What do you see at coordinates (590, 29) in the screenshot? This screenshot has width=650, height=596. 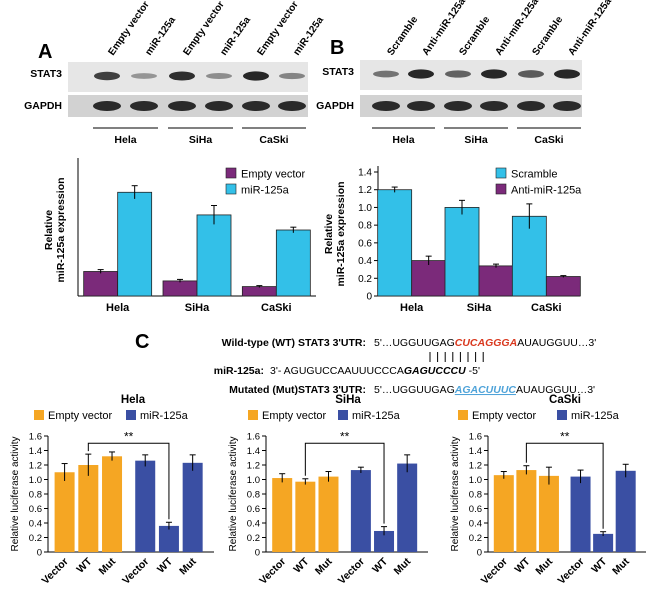 I see `blot-lane-label: Anti-miR-125a` at bounding box center [590, 29].